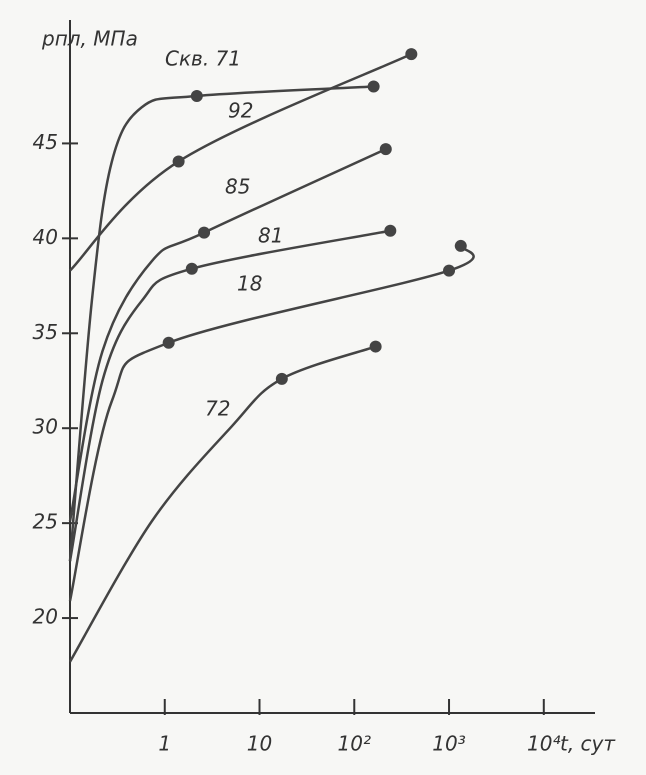 This screenshot has width=646, height=775. Describe the element at coordinates (89, 39) in the screenshot. I see `y-axis-label: pпл, МПа` at that location.